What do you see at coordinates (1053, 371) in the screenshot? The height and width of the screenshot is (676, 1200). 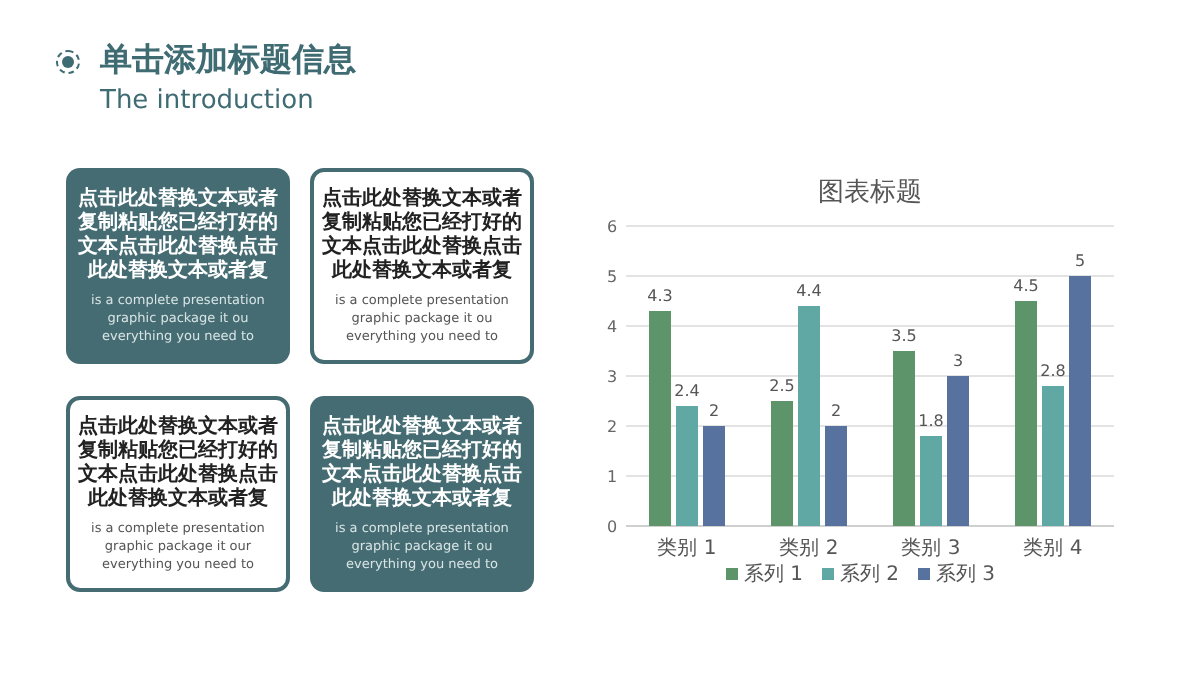 I see `data-label: 2.8` at bounding box center [1053, 371].